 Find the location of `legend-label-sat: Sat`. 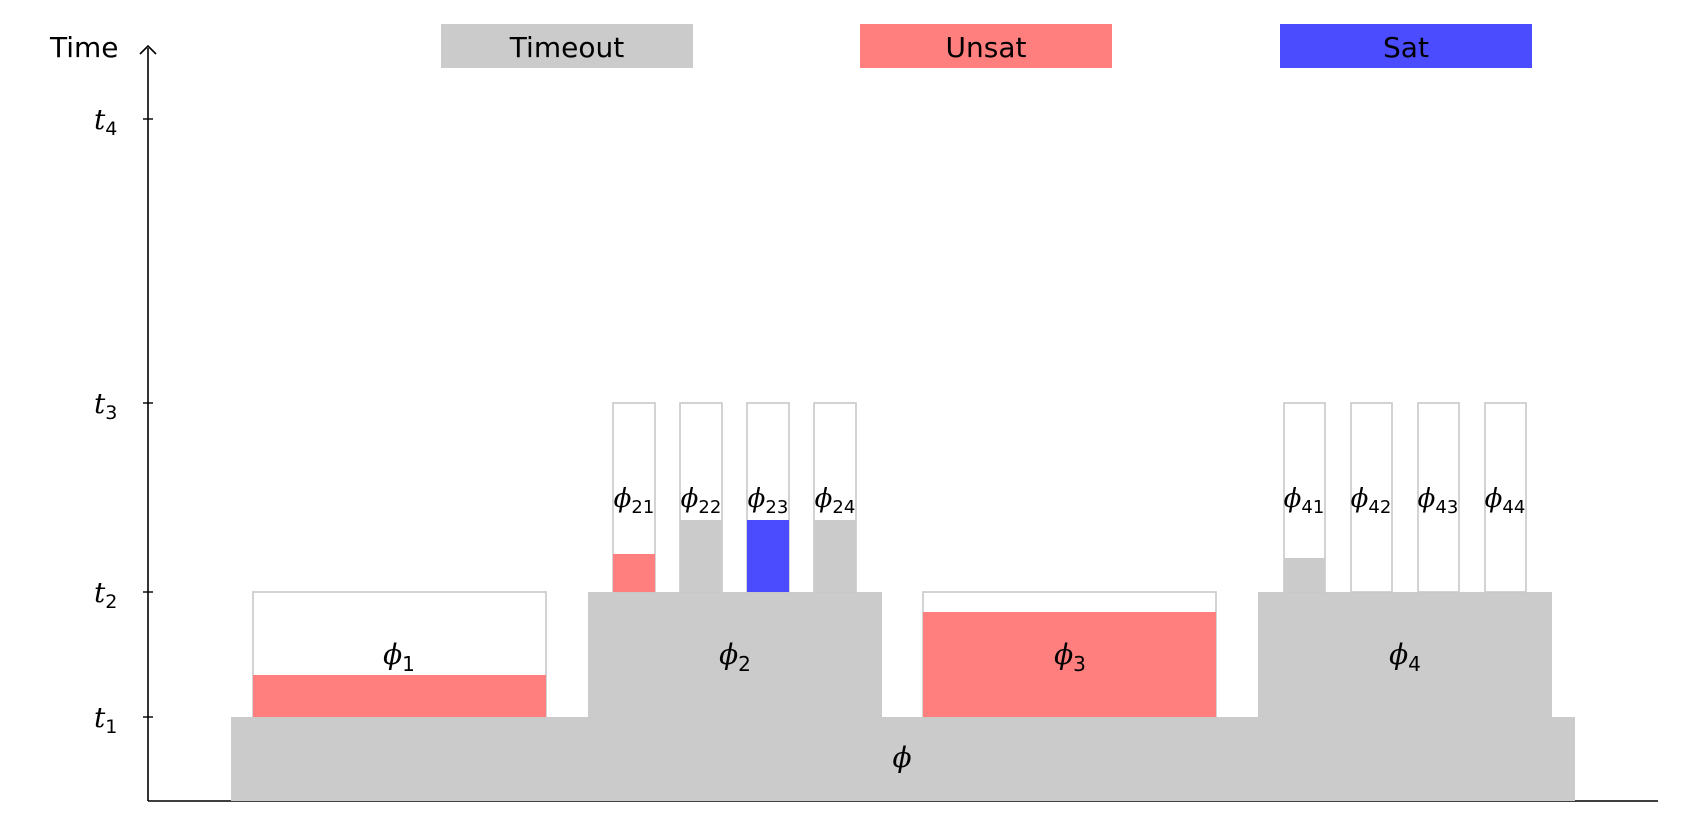

legend-label-sat: Sat is located at coordinates (1406, 47).